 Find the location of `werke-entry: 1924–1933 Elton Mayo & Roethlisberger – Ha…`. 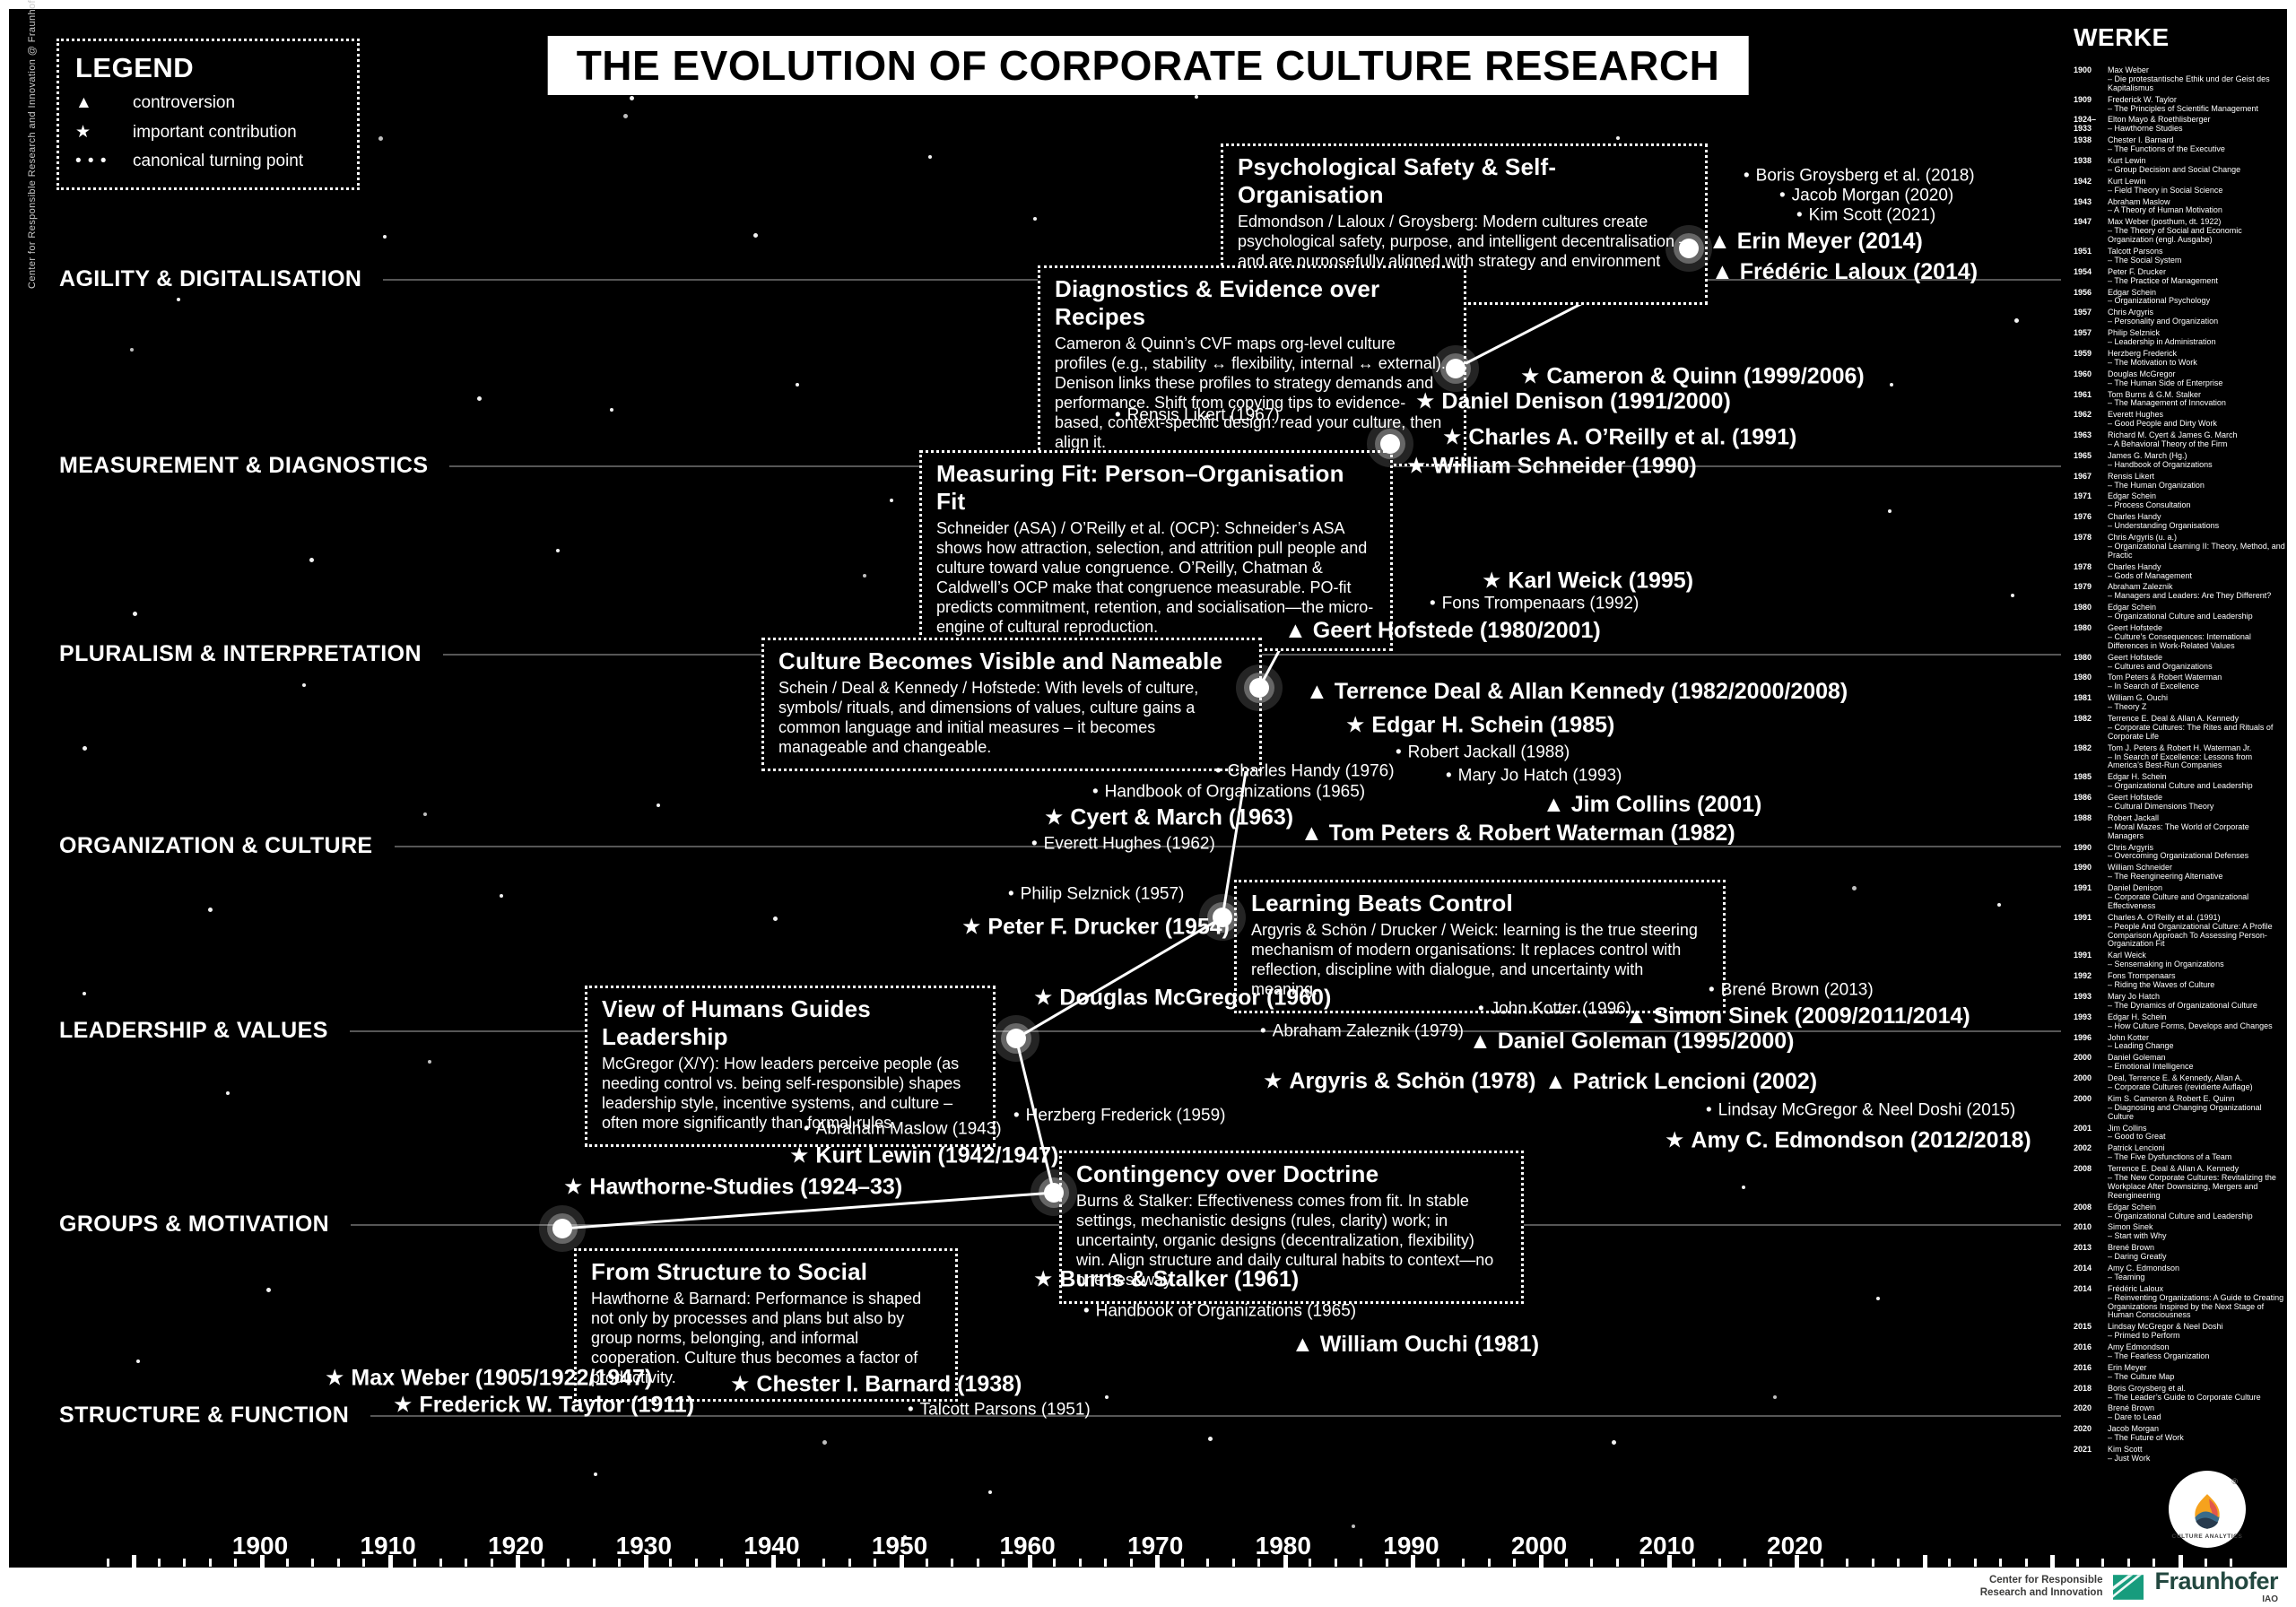

werke-entry: 1924–1933 Elton Mayo & Roethlisberger – Ha… is located at coordinates (2180, 125).